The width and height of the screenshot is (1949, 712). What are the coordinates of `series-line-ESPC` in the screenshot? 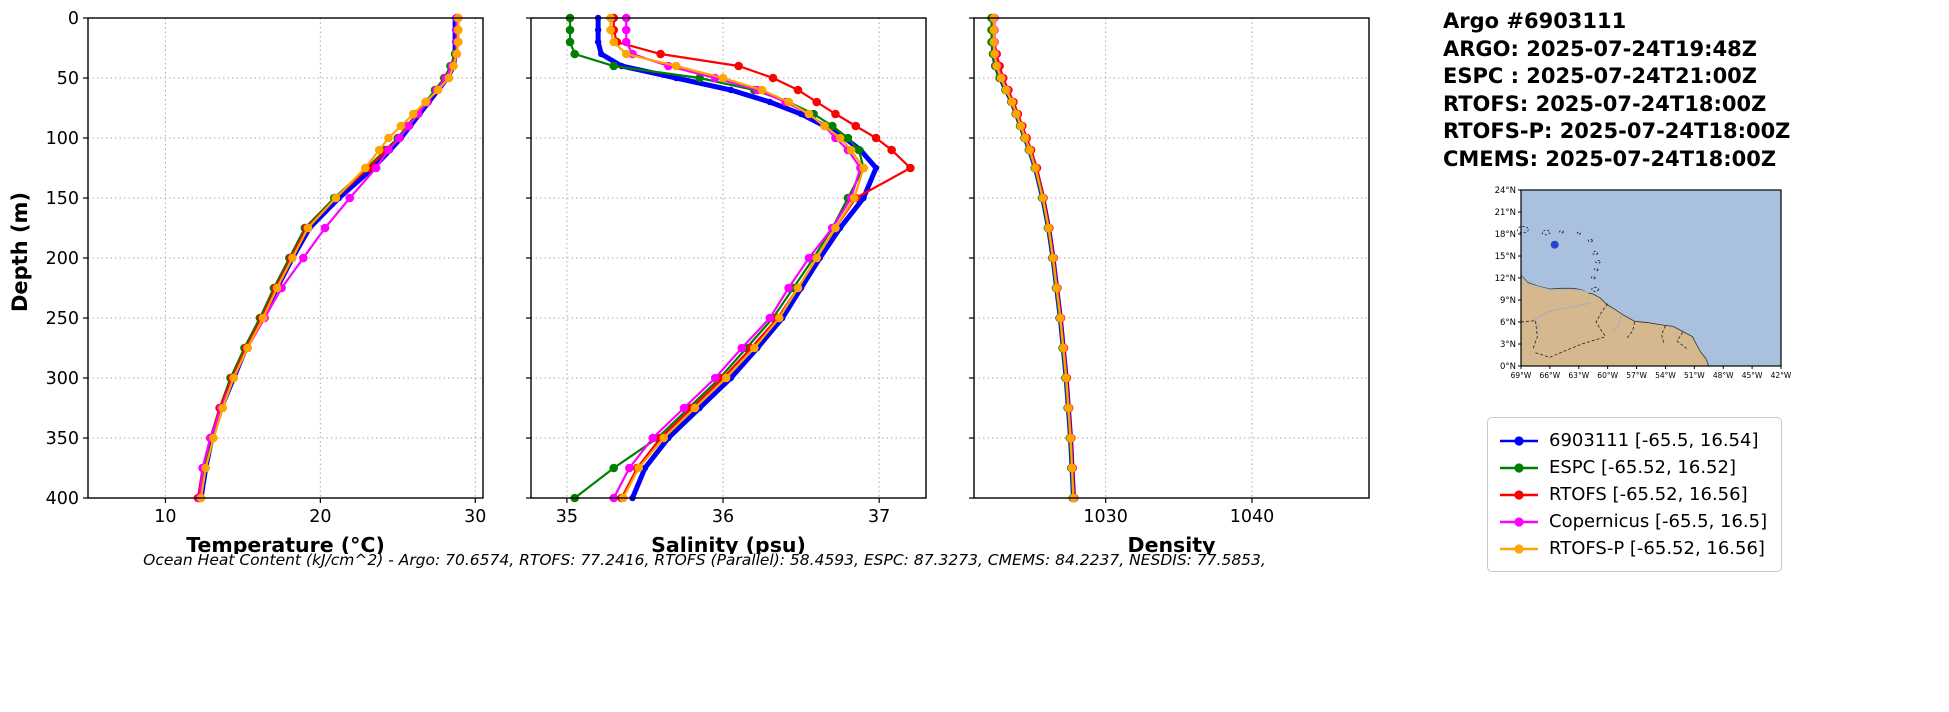 It's located at (328, 258).